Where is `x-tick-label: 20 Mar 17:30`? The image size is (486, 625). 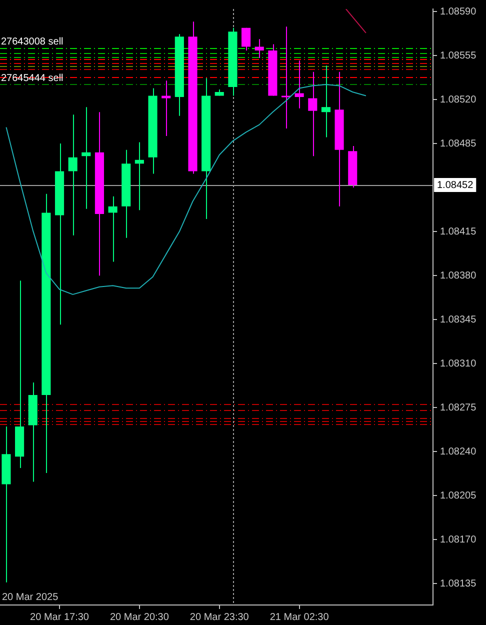 x-tick-label: 20 Mar 17:30 is located at coordinates (60, 617).